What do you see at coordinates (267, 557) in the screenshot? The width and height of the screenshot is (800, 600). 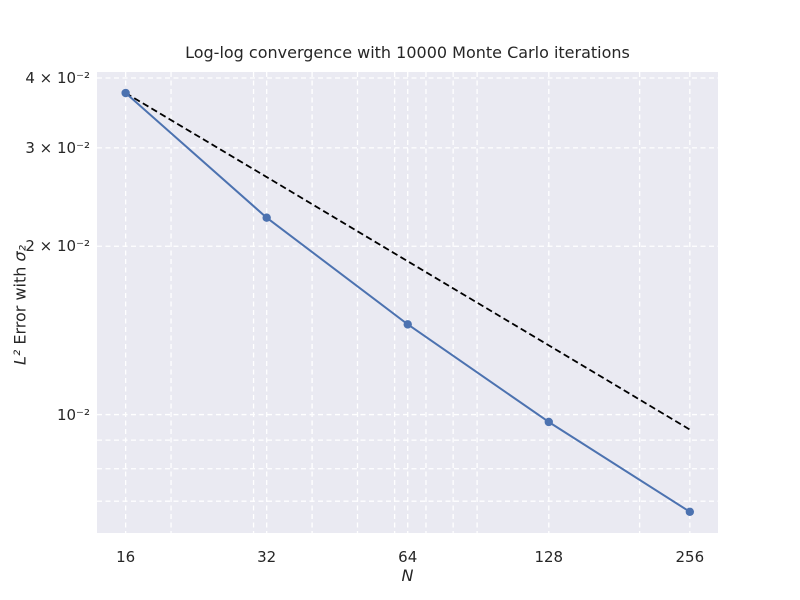 I see `x-tick-label: 32` at bounding box center [267, 557].